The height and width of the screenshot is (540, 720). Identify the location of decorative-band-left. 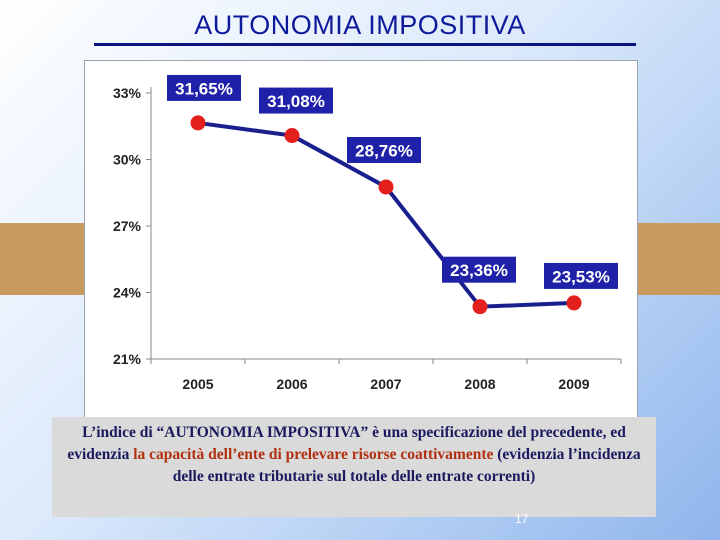
(44, 259).